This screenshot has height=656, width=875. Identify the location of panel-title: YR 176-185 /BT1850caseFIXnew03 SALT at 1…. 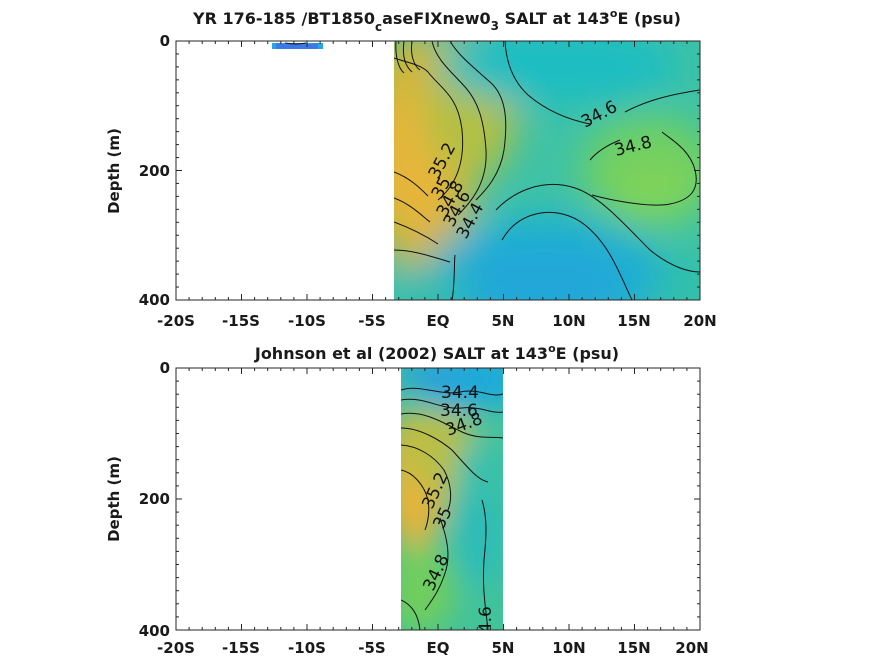
(436, 20).